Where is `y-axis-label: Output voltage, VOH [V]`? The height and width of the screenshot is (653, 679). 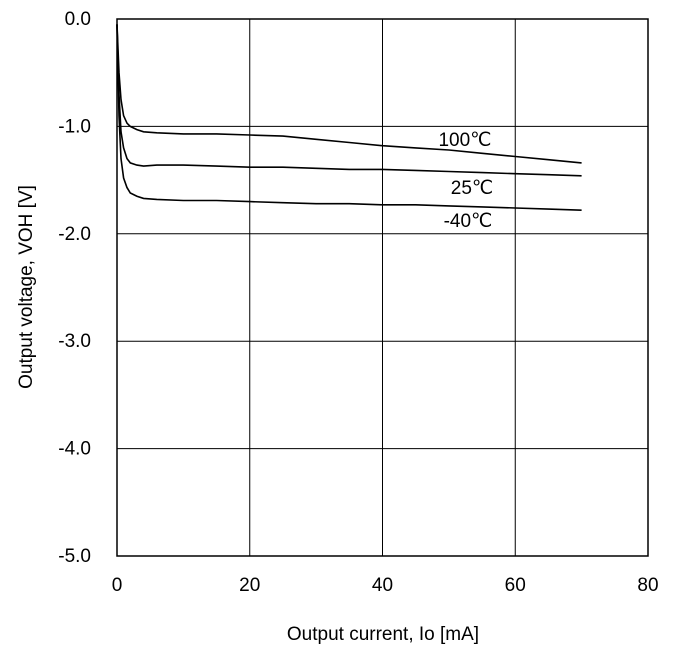 y-axis-label: Output voltage, VOH [V] is located at coordinates (26, 287).